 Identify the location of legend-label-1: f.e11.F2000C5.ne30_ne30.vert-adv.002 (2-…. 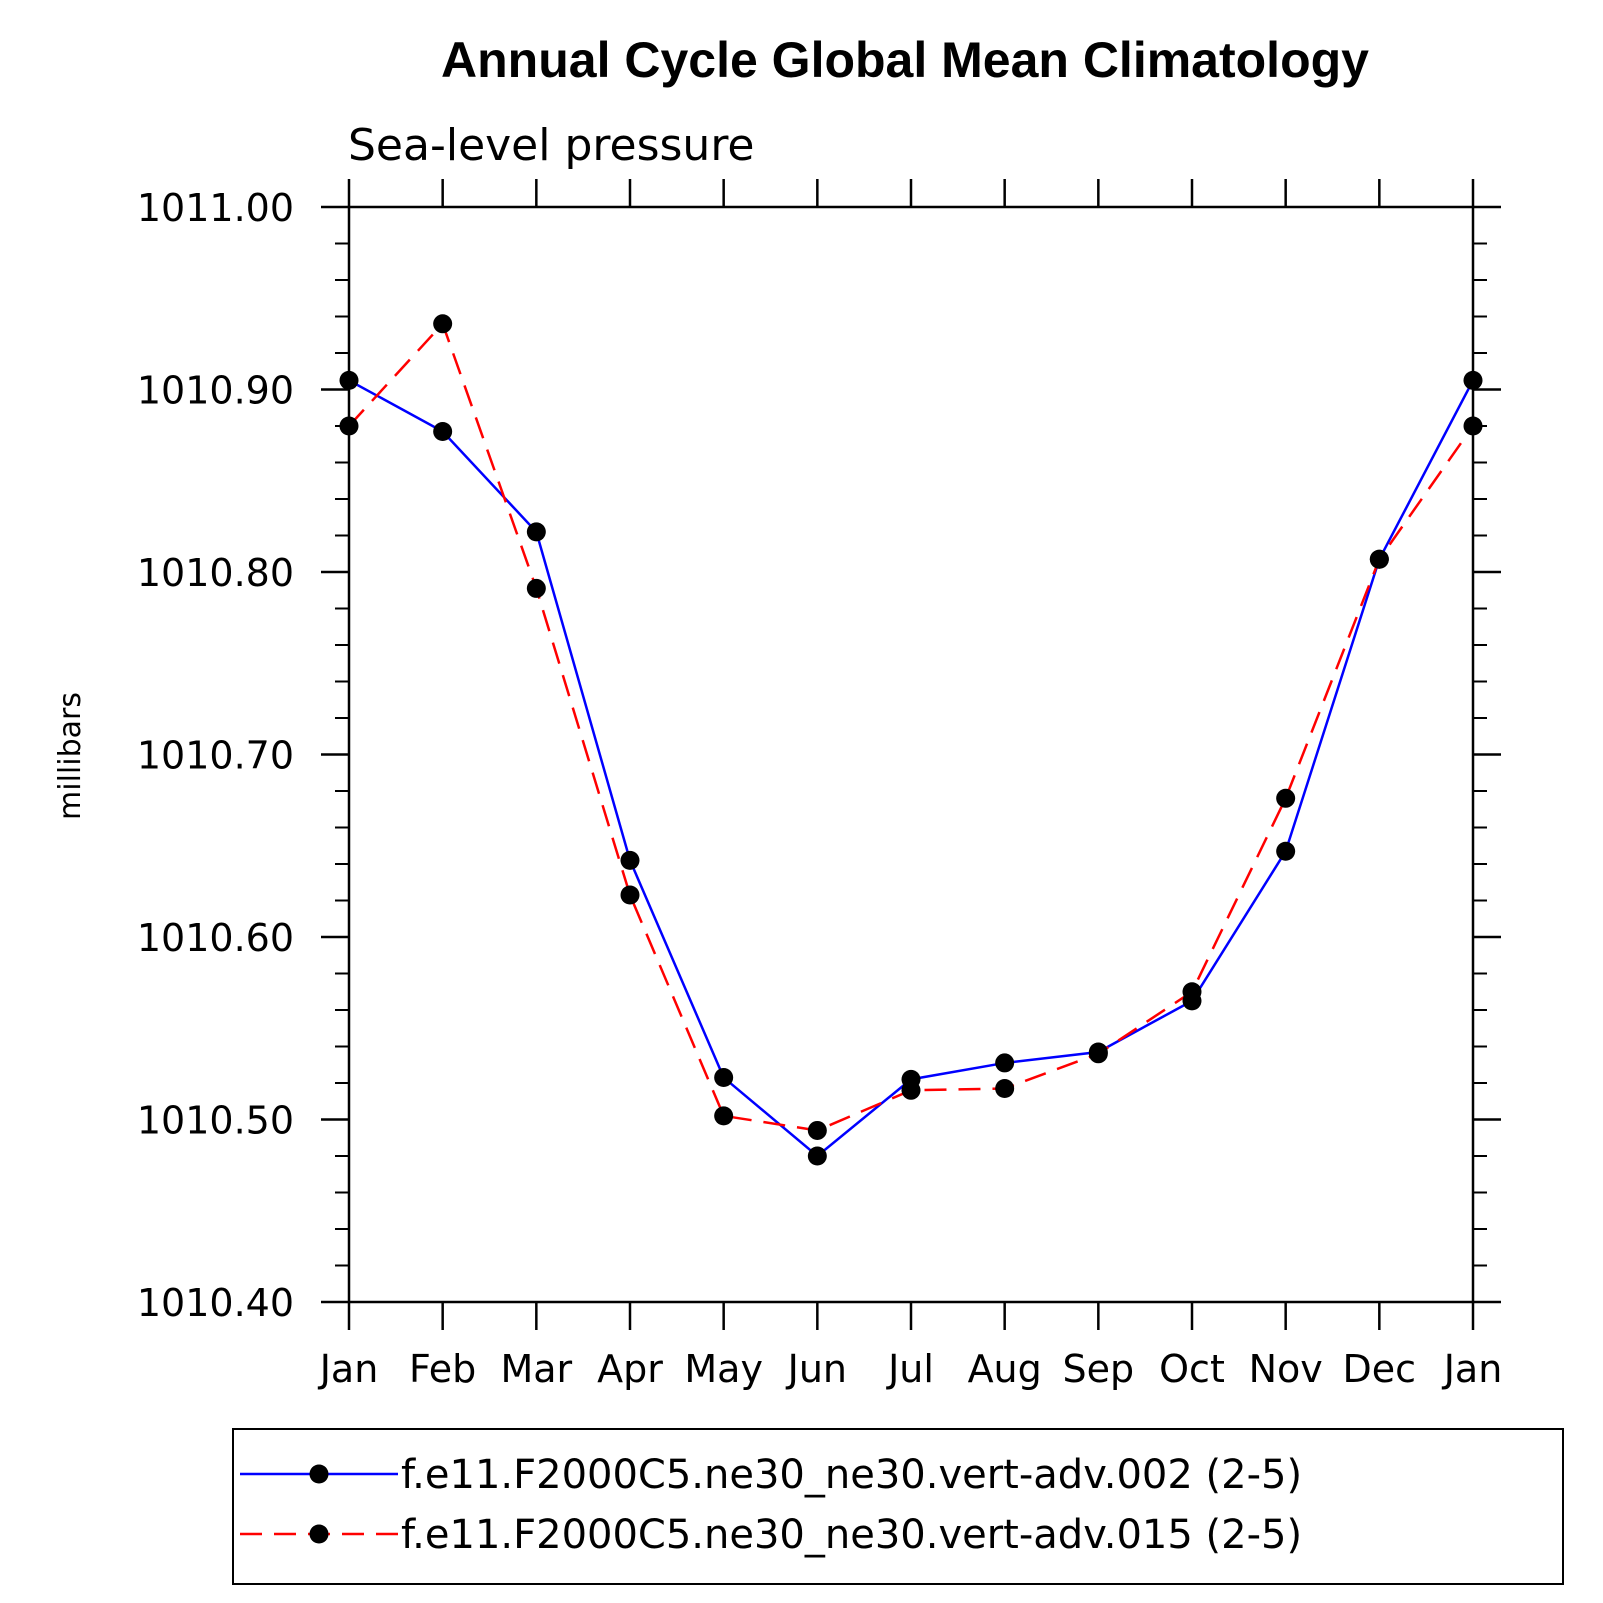
(851, 1475).